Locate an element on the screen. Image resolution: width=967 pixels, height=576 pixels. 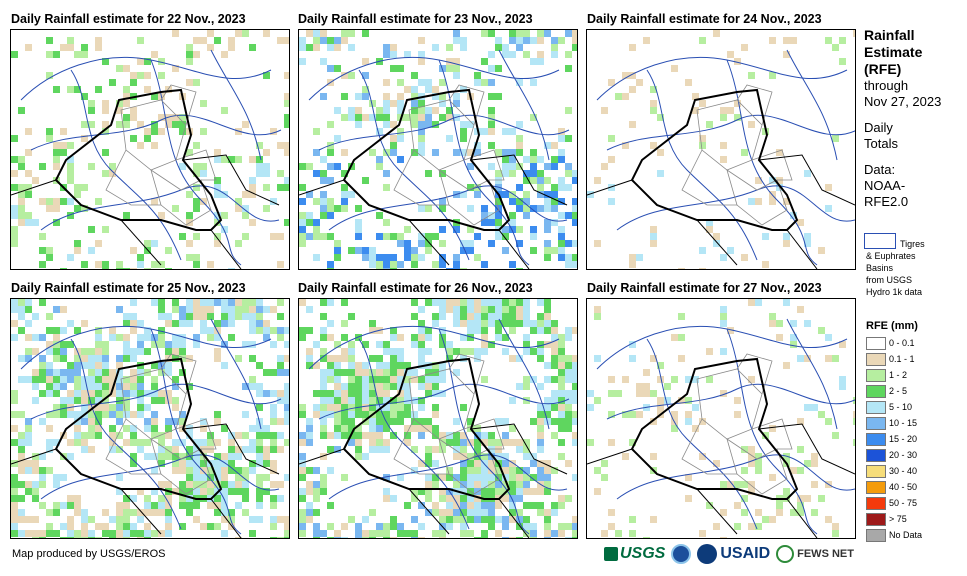
legend-label: 5 - 10 is located at coordinates (901, 407).